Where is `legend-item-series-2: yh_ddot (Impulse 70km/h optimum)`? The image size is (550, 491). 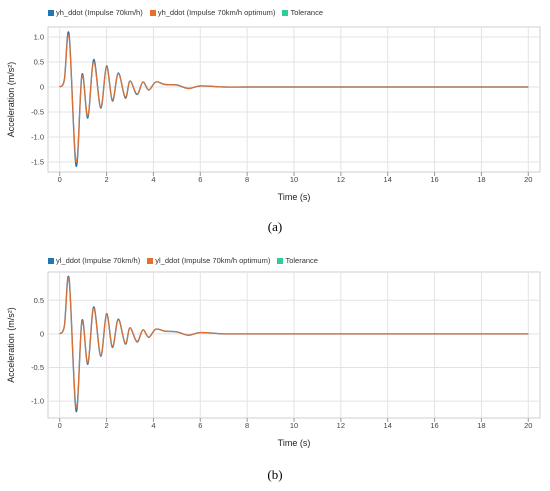
legend-item-series-2: yh_ddot (Impulse 70km/h optimum) is located at coordinates (212, 12).